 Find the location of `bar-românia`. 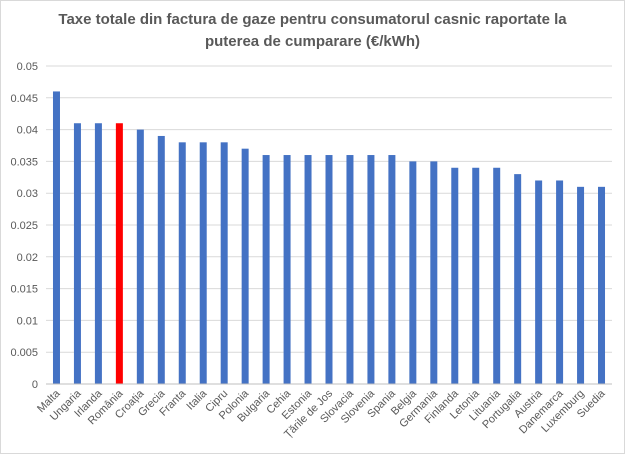

bar-românia is located at coordinates (119, 254).